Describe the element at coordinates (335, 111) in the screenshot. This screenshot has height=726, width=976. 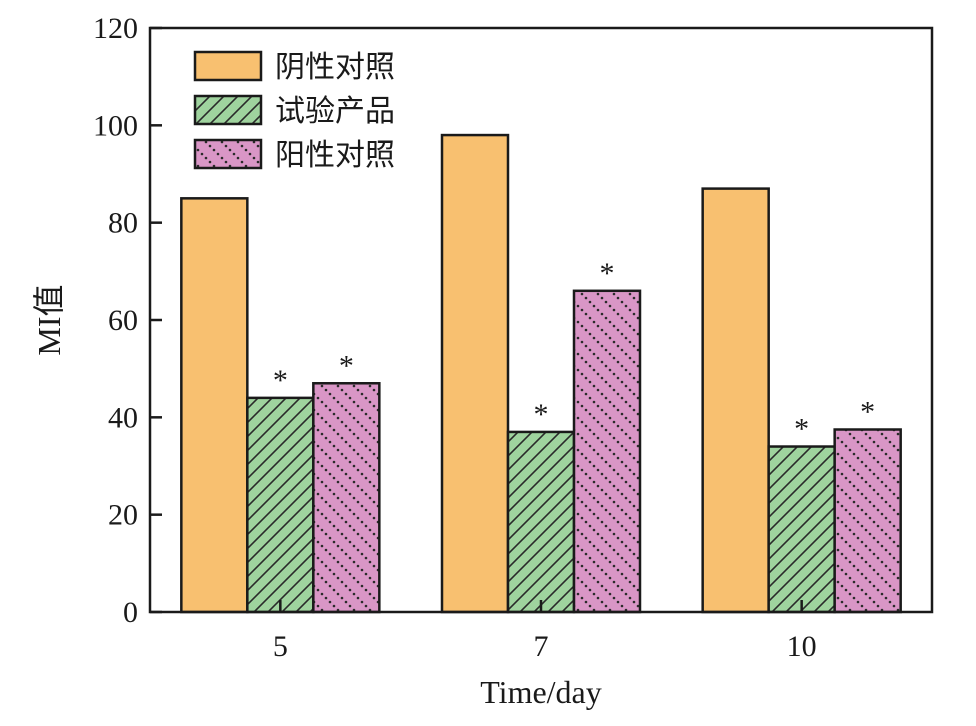
I see `legend-label: 试验产品` at that location.